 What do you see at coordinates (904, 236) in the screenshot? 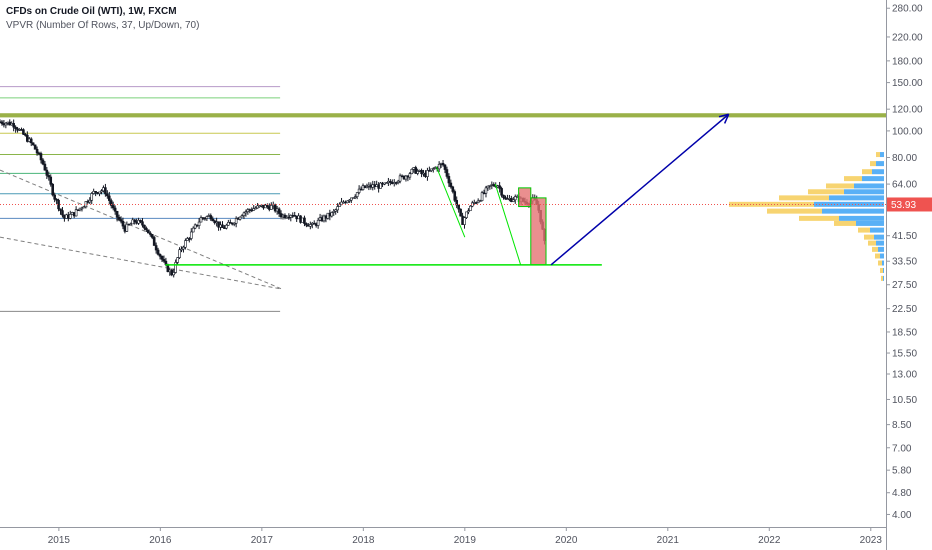
I see `y-tick-label: 41.50` at bounding box center [904, 236].